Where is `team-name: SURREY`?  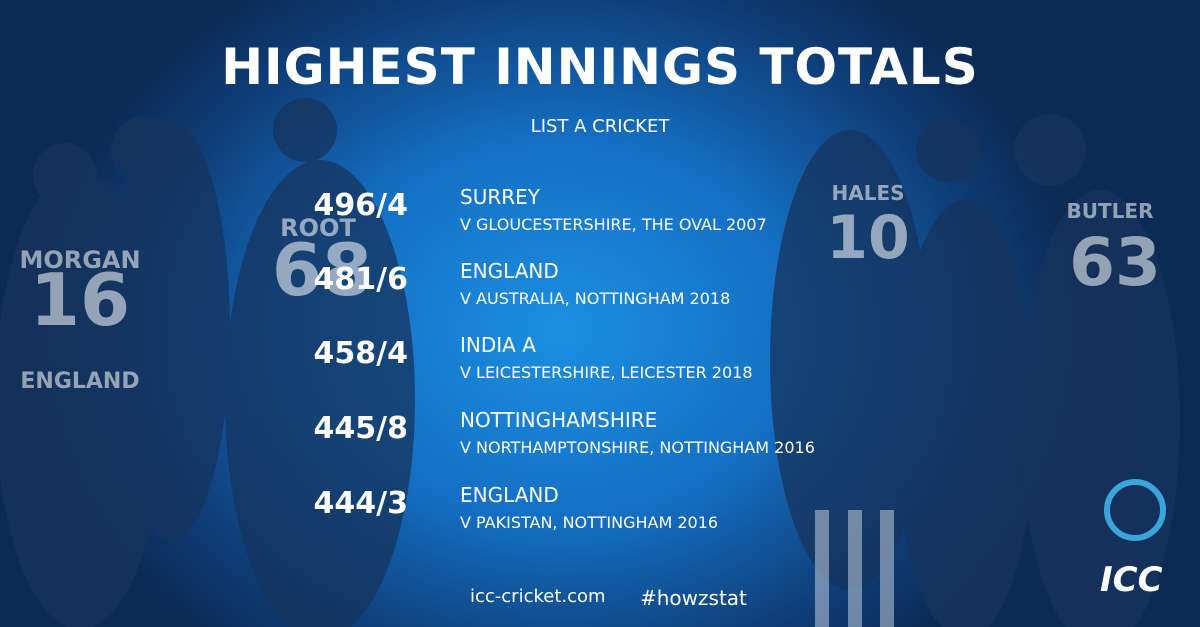 team-name: SURREY is located at coordinates (500, 197).